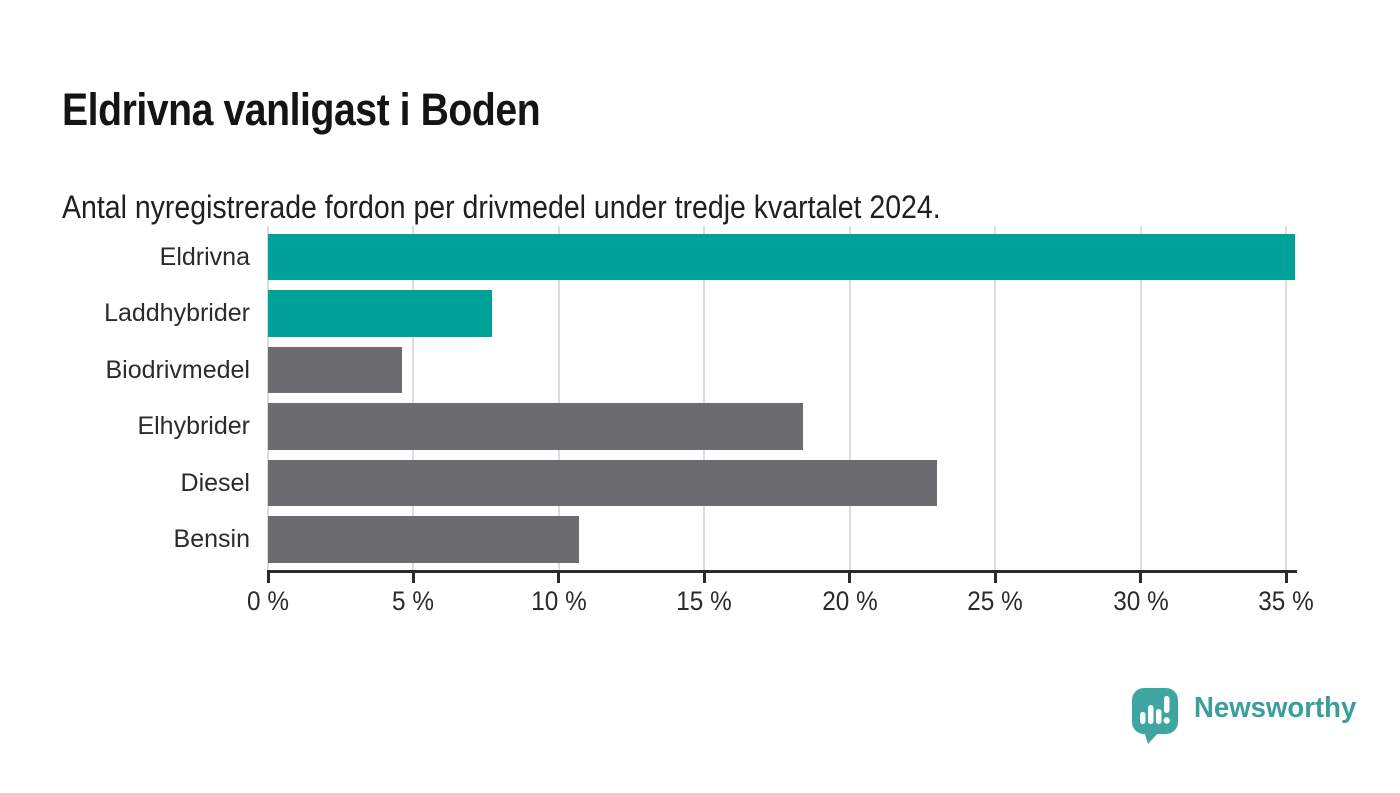  I want to click on category-label-laddhybrider: Laddhybrider, so click(177, 313).